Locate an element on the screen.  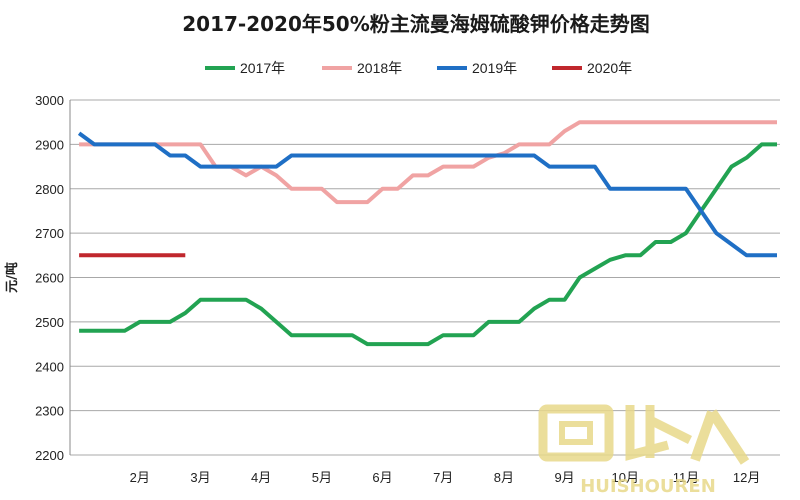
watermark-logo: HUISHOUREN is located at coordinates (644, 450).